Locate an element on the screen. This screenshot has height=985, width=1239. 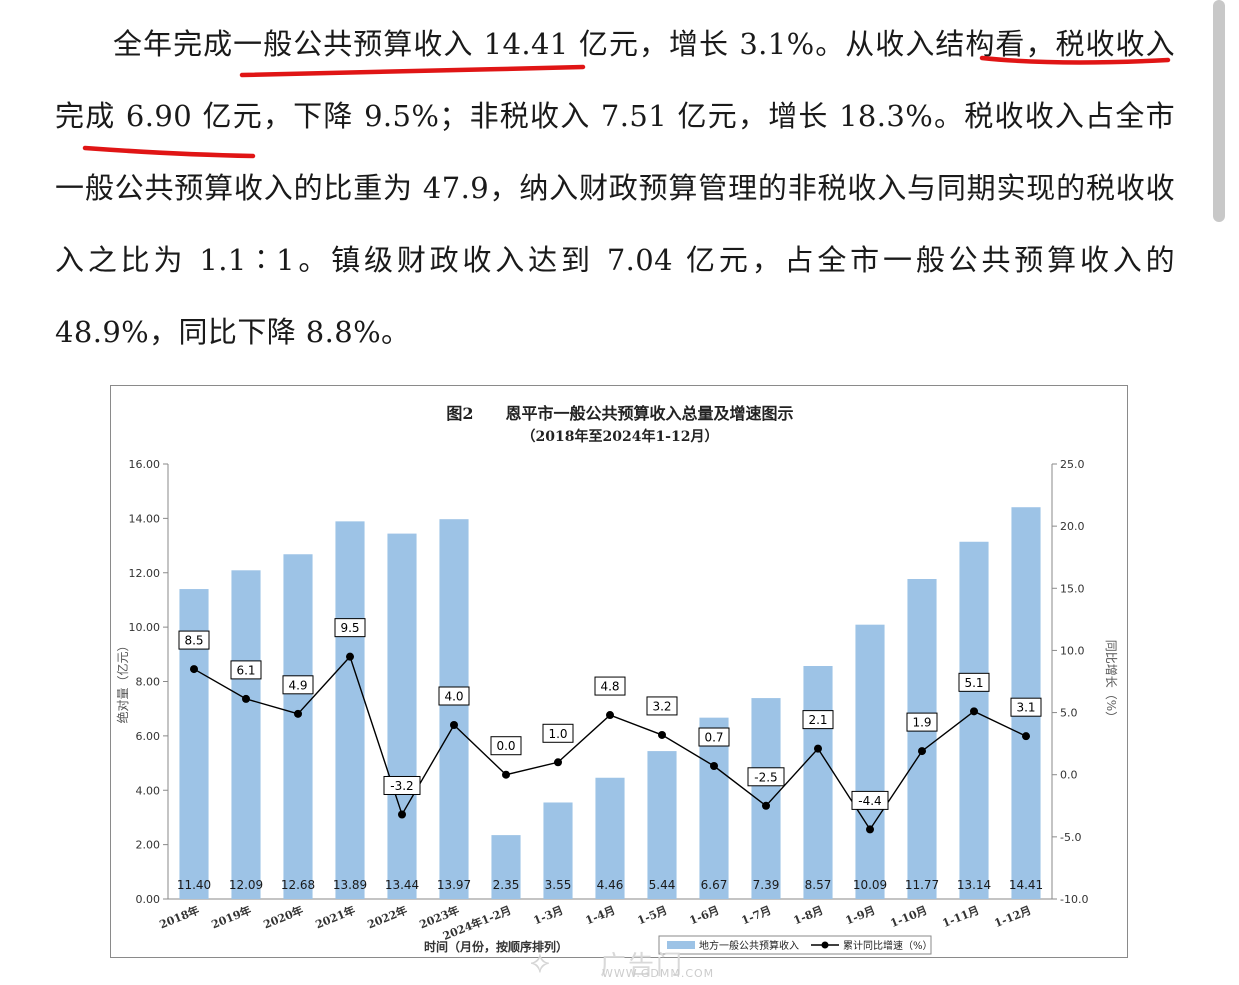
bar-value-label: 8.57 is located at coordinates (818, 885).